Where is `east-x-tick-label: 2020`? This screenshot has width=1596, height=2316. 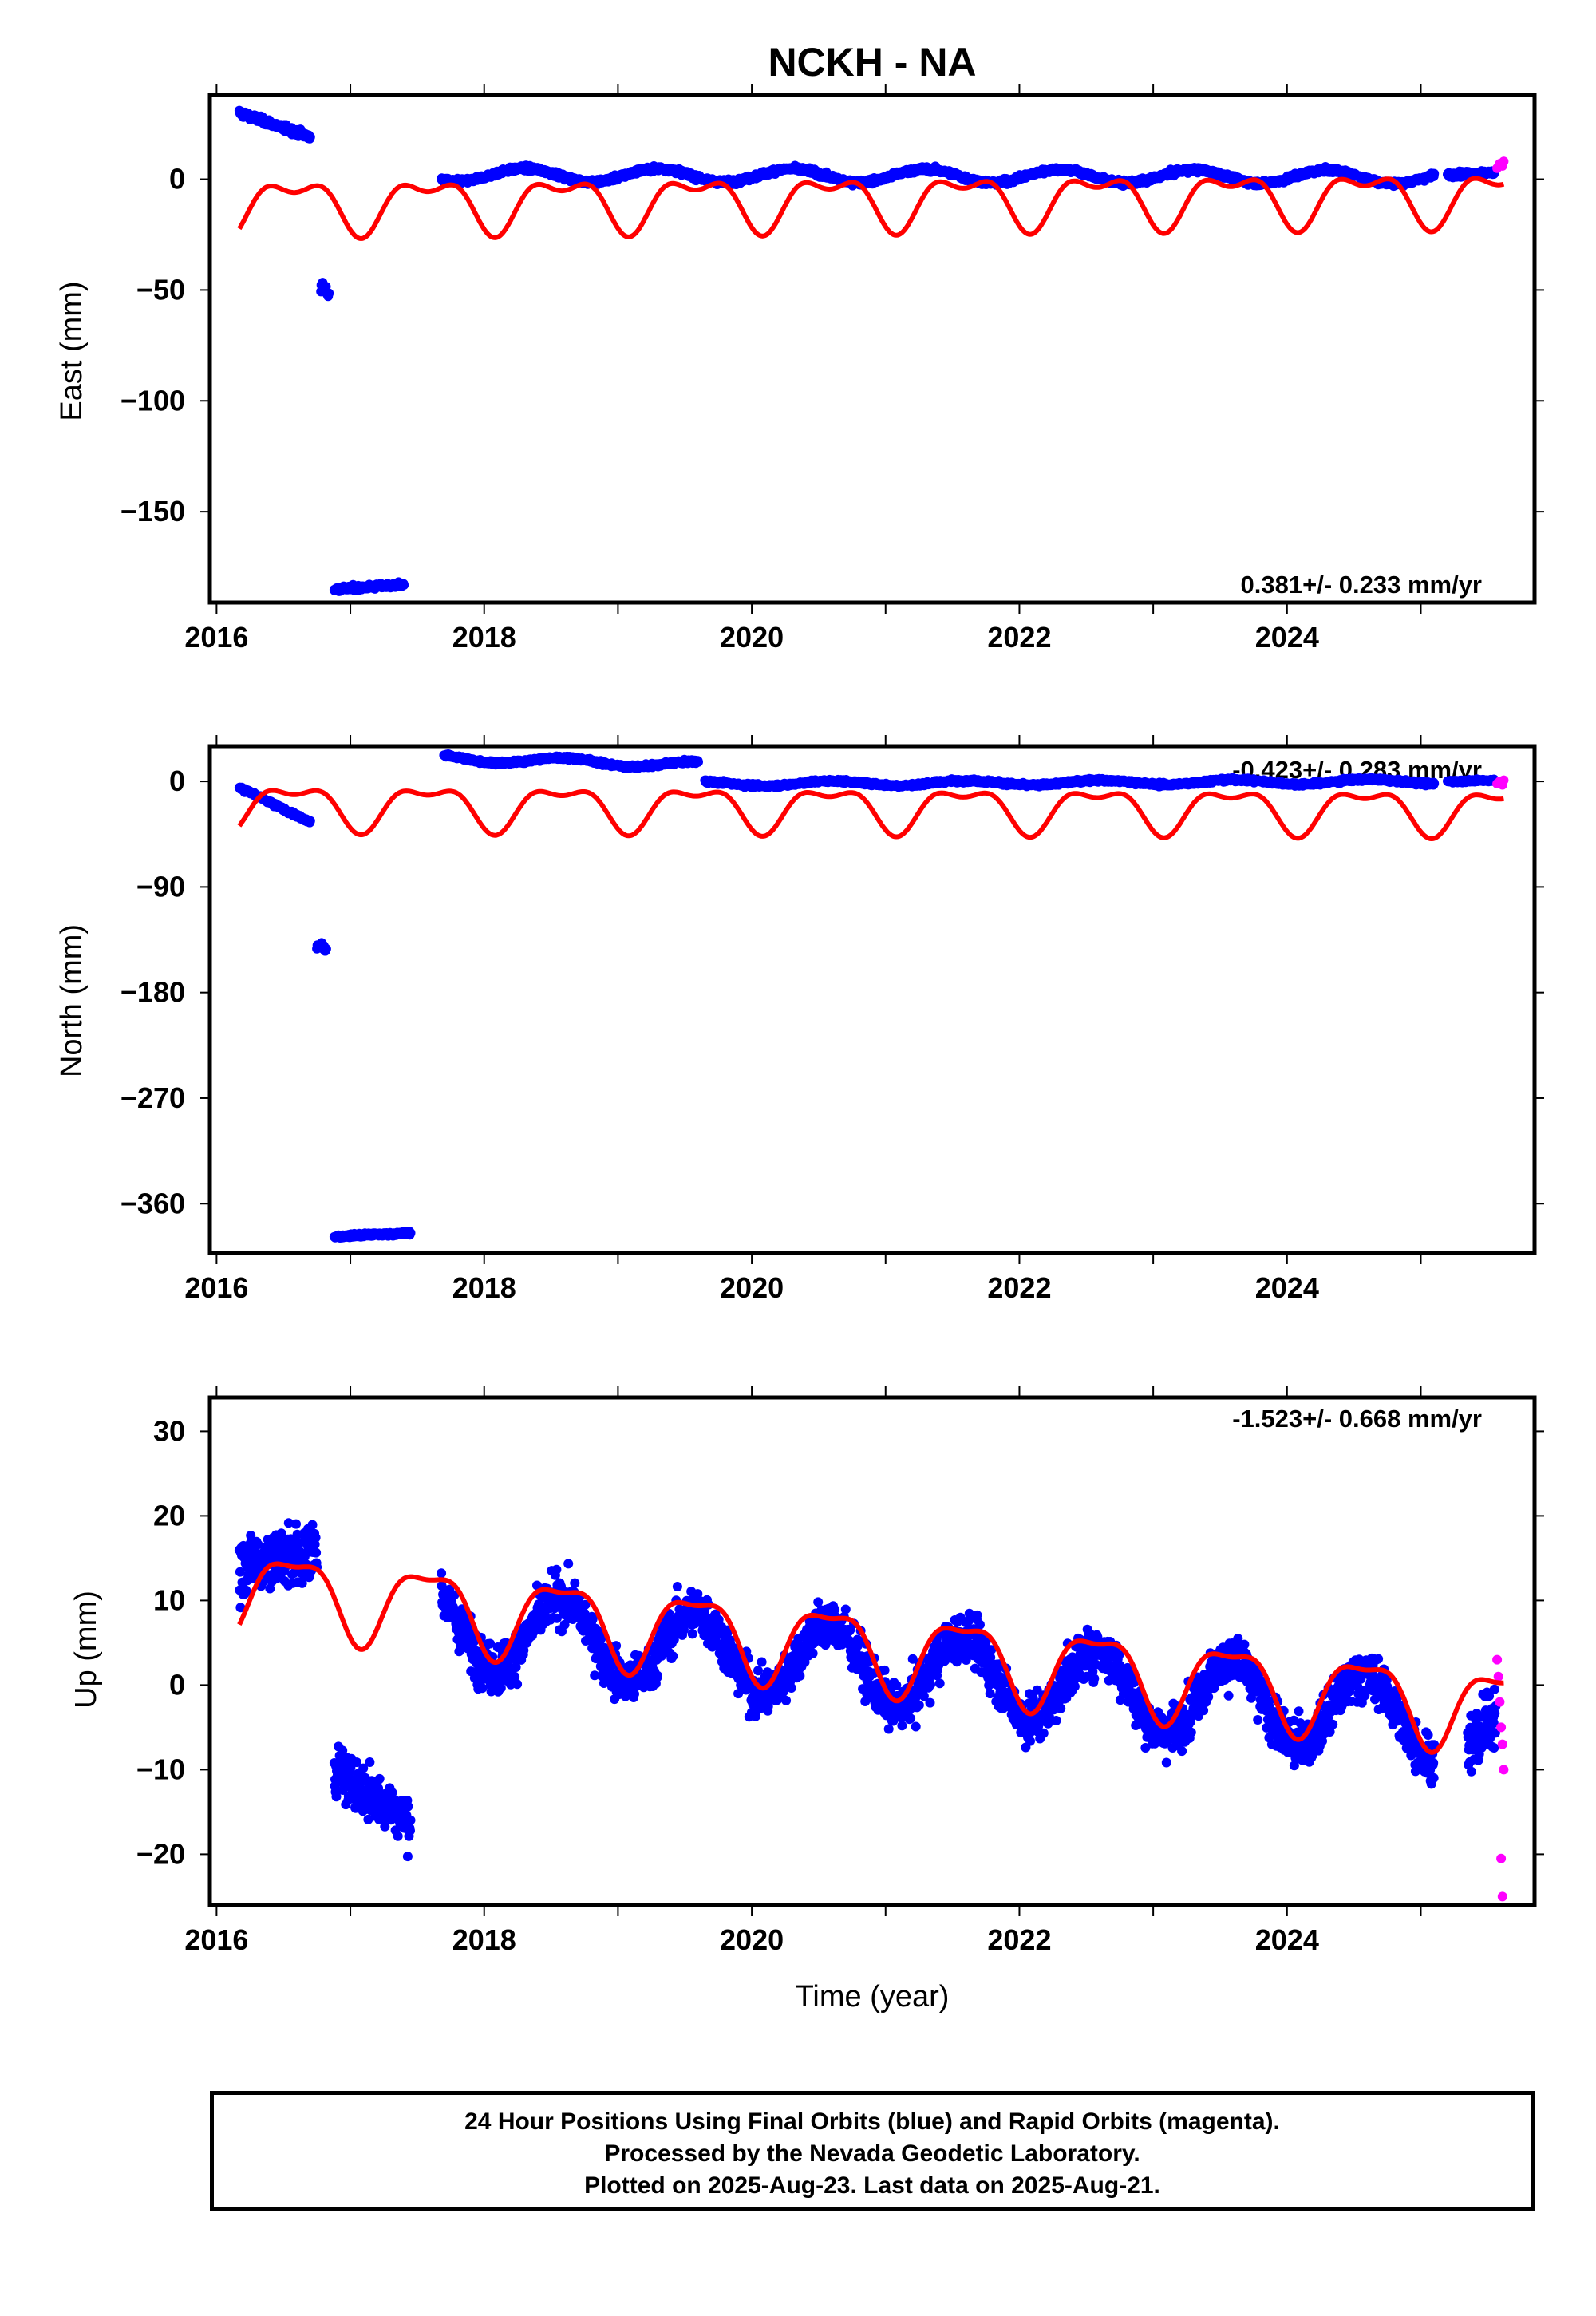
east-x-tick-label: 2020 is located at coordinates (752, 637).